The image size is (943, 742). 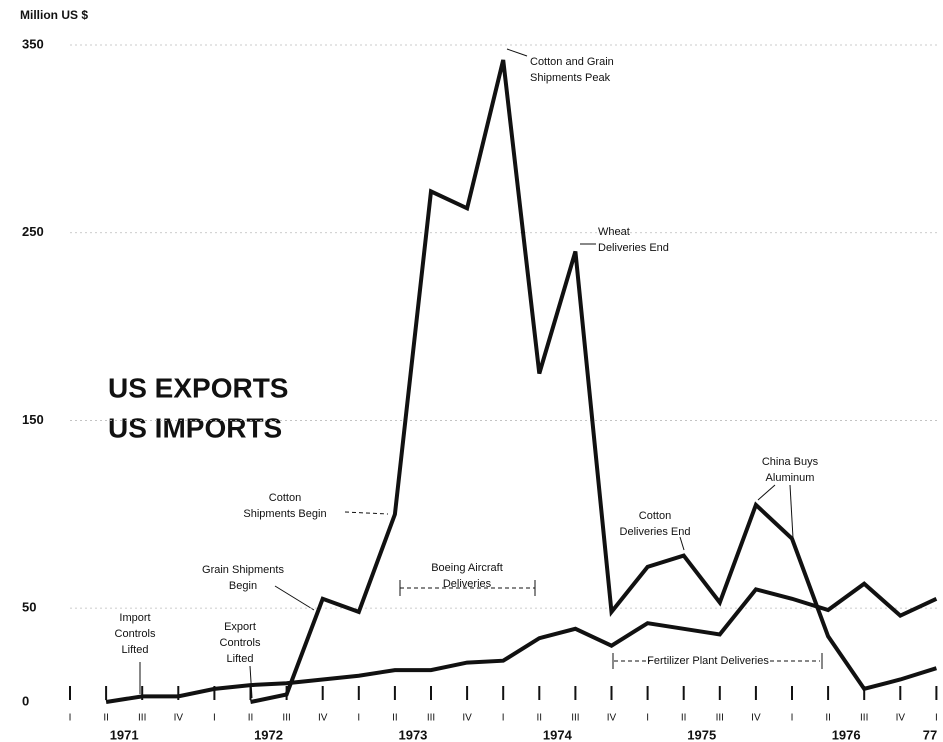 I want to click on annotation: Import, so click(x=134, y=618).